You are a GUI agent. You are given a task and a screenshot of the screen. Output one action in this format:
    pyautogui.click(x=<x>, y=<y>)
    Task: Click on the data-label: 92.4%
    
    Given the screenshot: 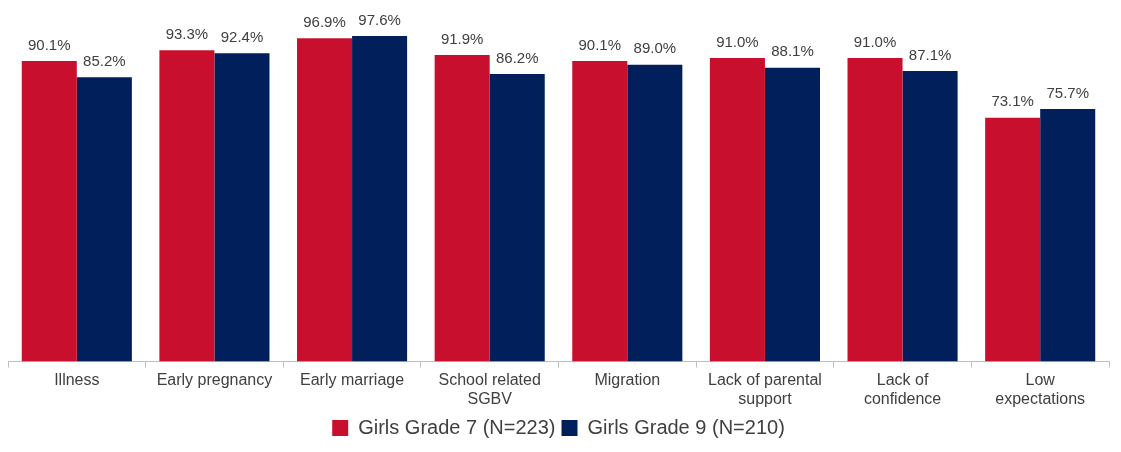 What is the action you would take?
    pyautogui.click(x=242, y=36)
    